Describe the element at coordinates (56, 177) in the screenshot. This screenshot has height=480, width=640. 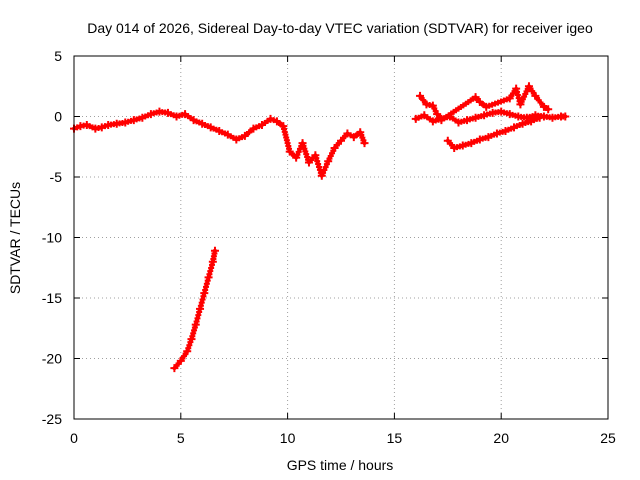
I see `y-tick-label: -5` at that location.